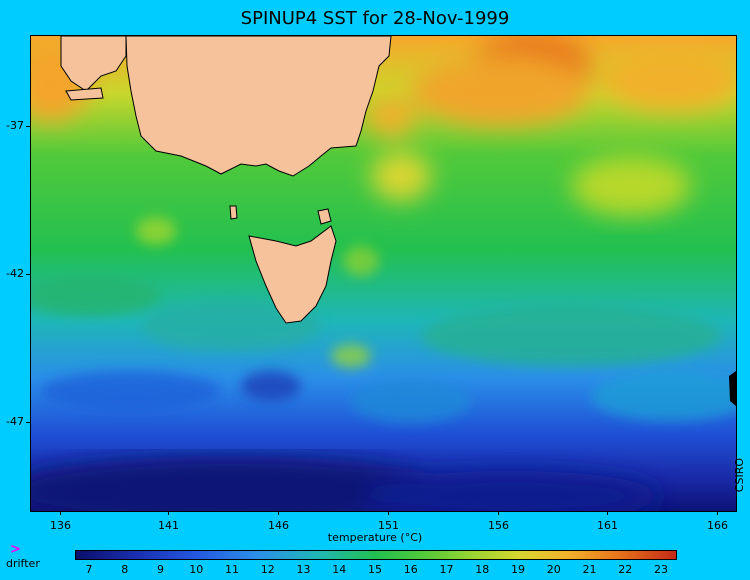 This screenshot has width=750, height=580. What do you see at coordinates (717, 525) in the screenshot?
I see `lon-label: 166` at bounding box center [717, 525].